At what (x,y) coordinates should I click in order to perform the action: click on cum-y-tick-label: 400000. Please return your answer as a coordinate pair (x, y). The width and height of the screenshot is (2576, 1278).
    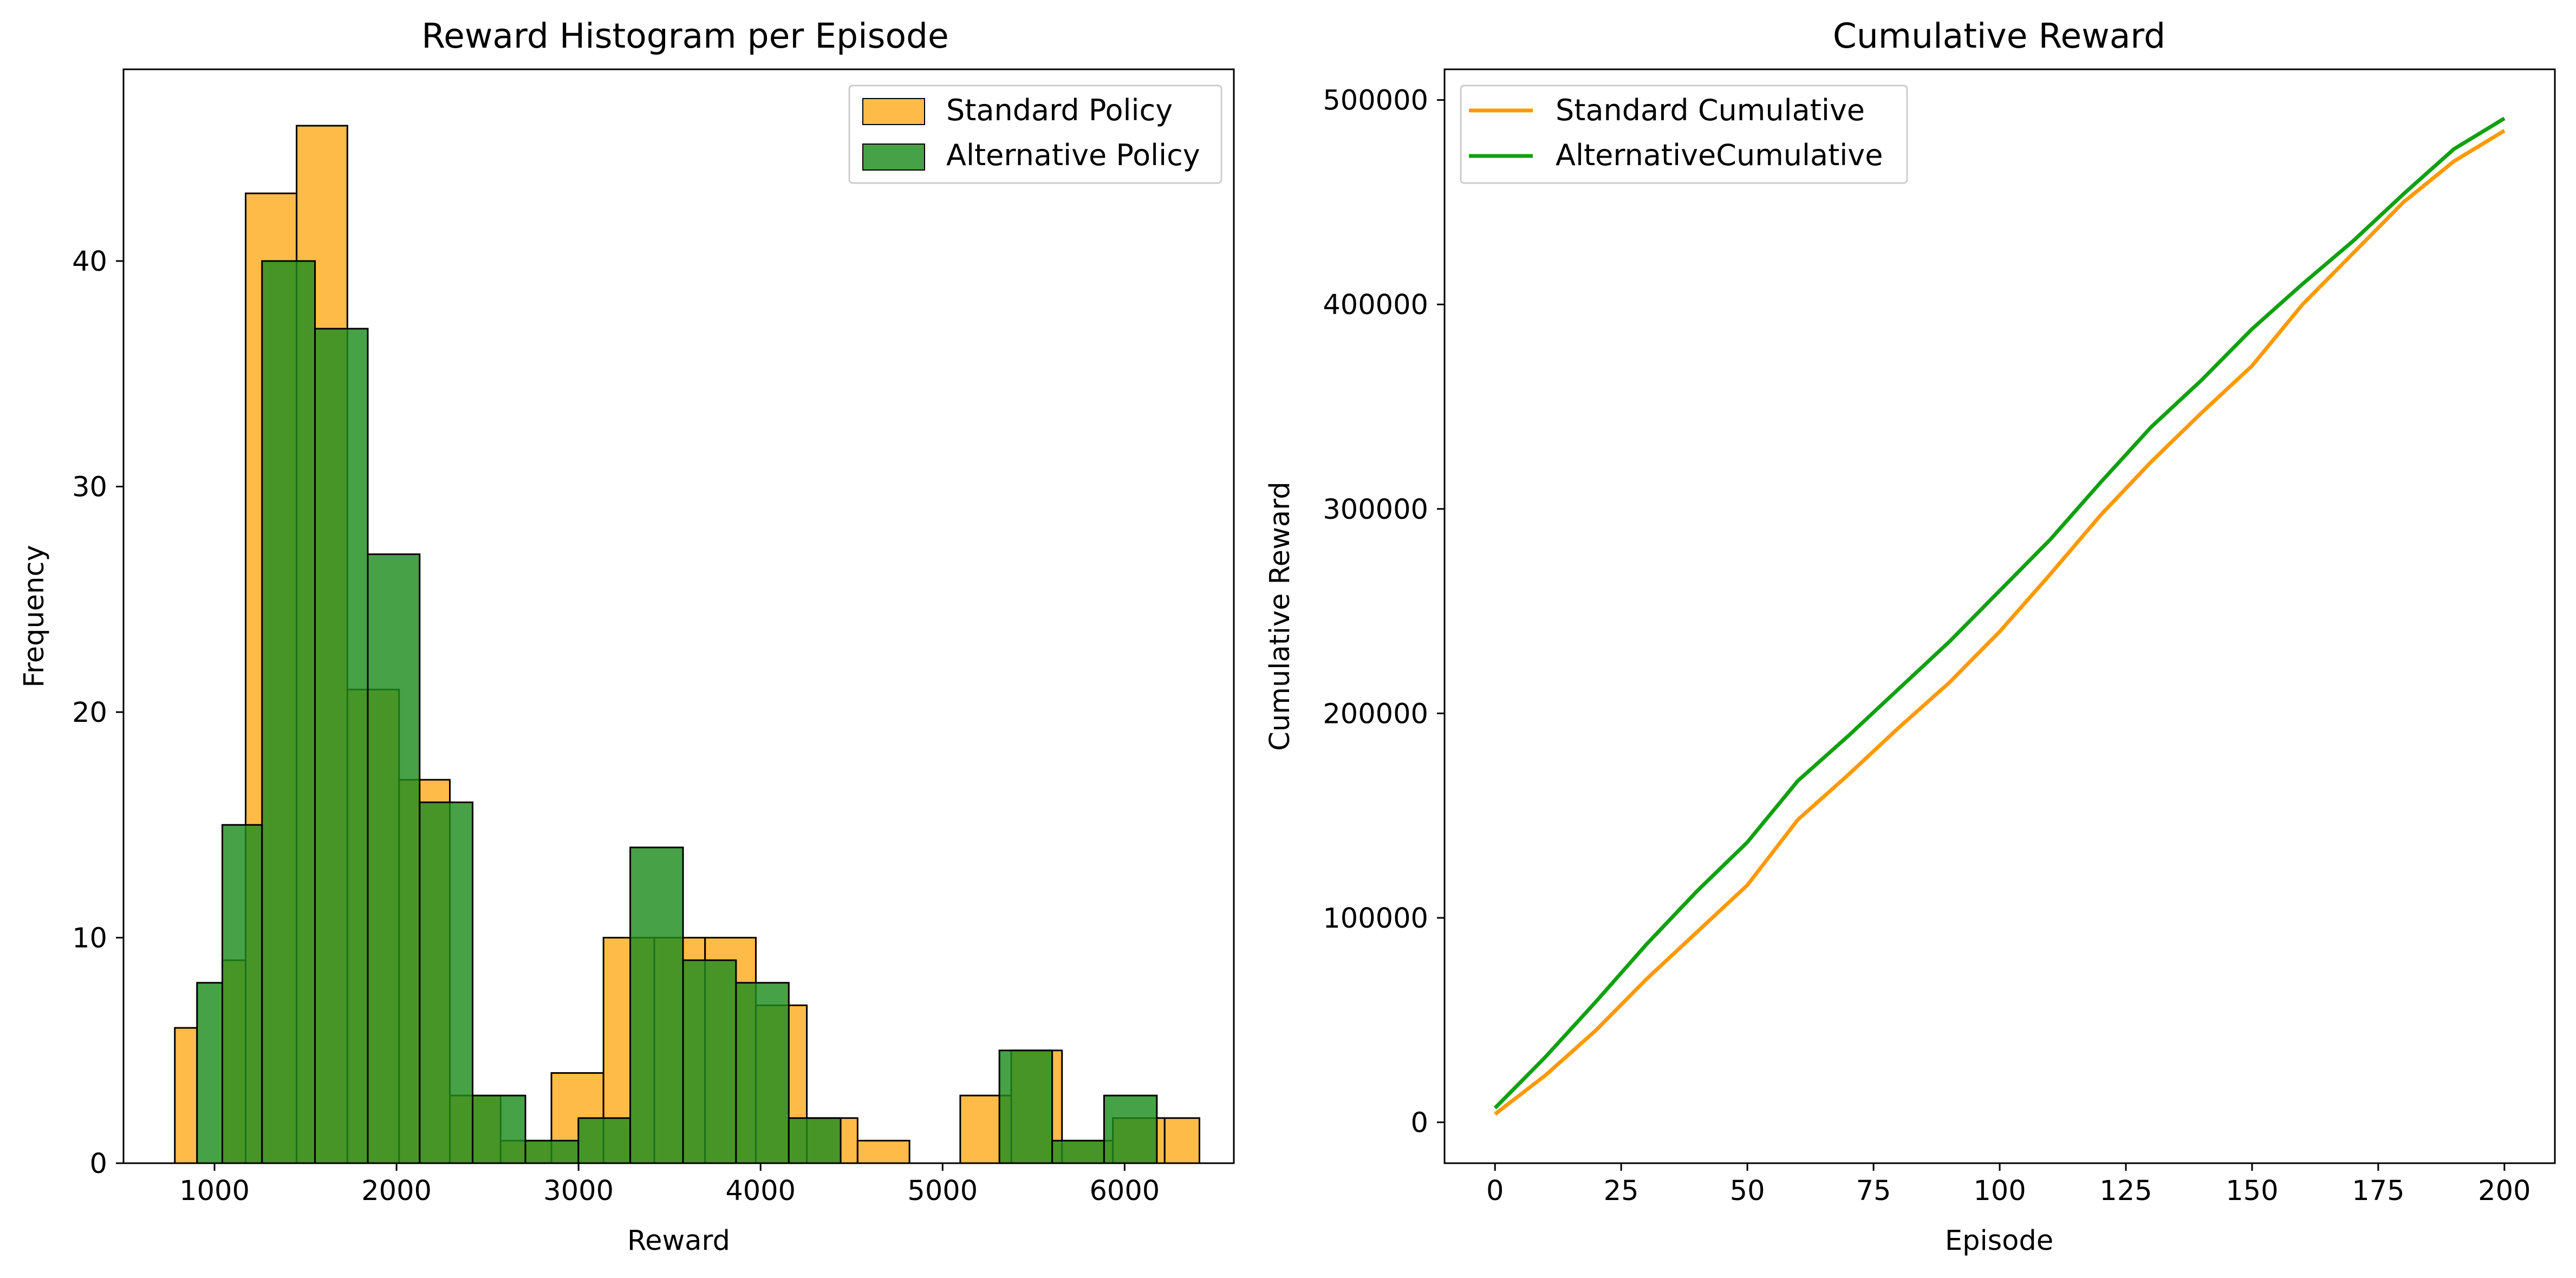
    Looking at the image, I should click on (1375, 305).